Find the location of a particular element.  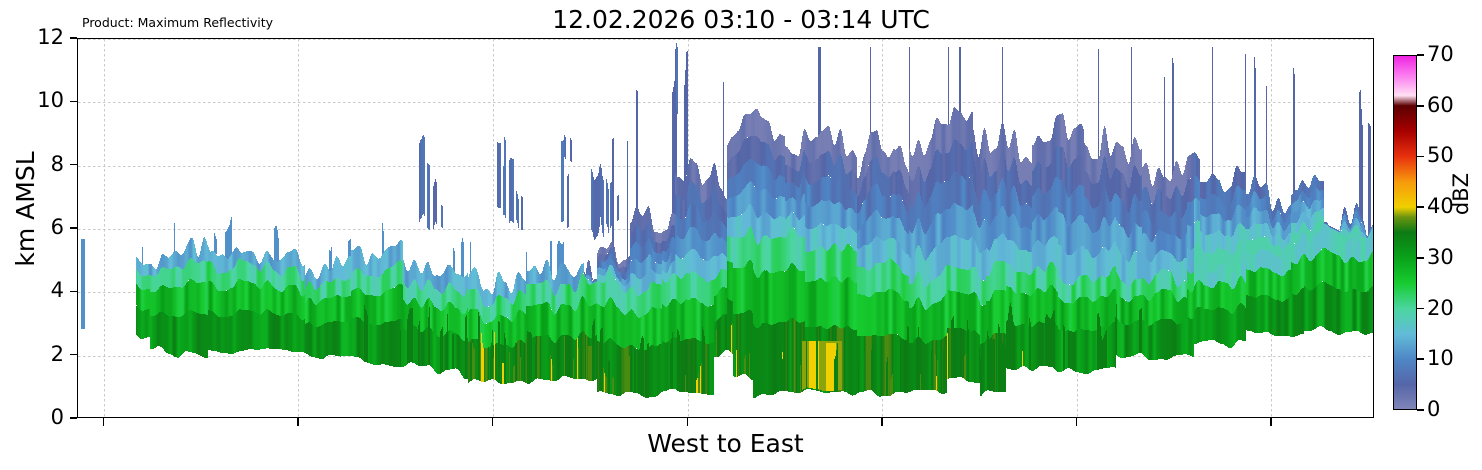

colorbar-tick-label: 0 is located at coordinates (1433, 409).